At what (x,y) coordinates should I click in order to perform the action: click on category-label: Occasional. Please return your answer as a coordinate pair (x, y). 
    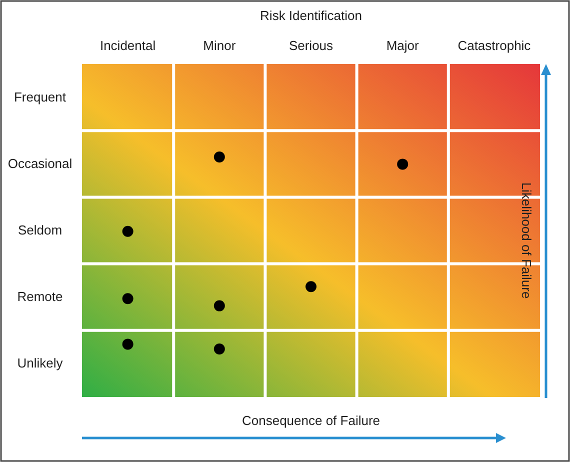
    Looking at the image, I should click on (40, 163).